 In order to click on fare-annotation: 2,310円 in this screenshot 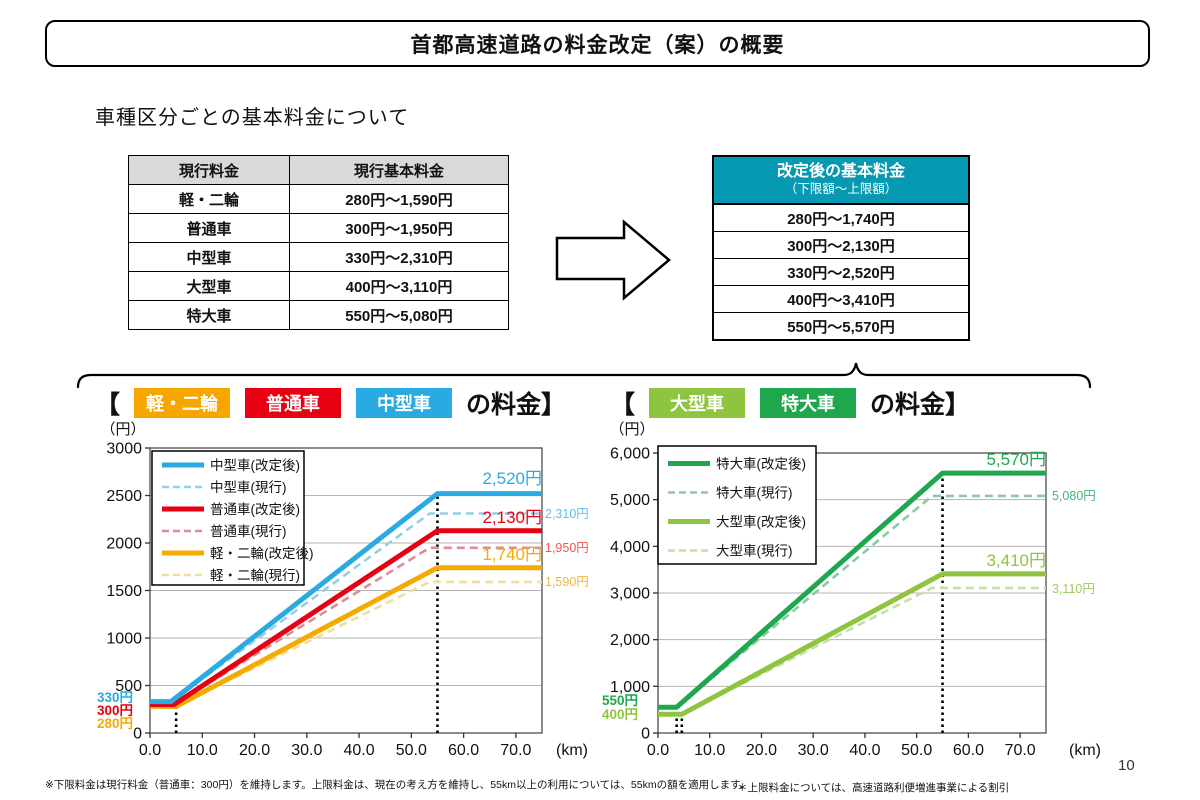, I will do `click(567, 514)`.